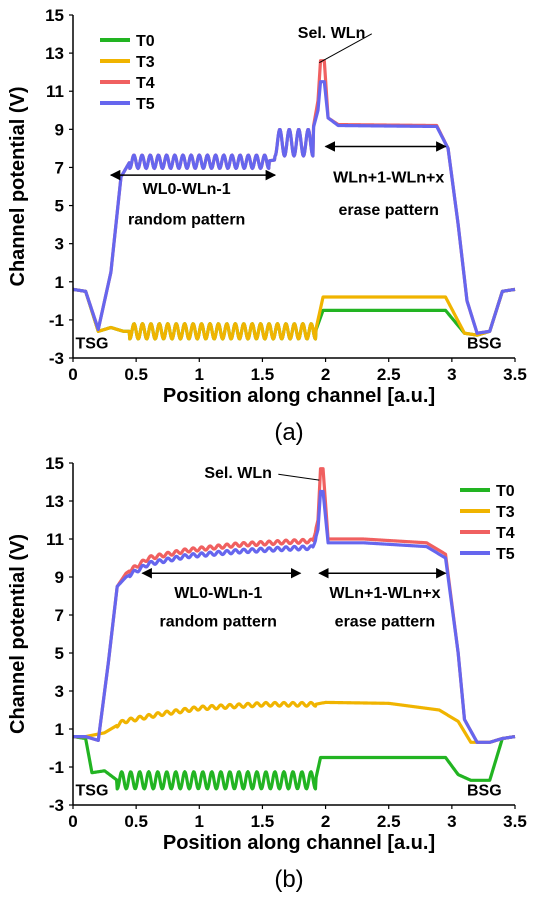 This screenshot has width=550, height=916. I want to click on panel-label: (a), so click(288, 432).